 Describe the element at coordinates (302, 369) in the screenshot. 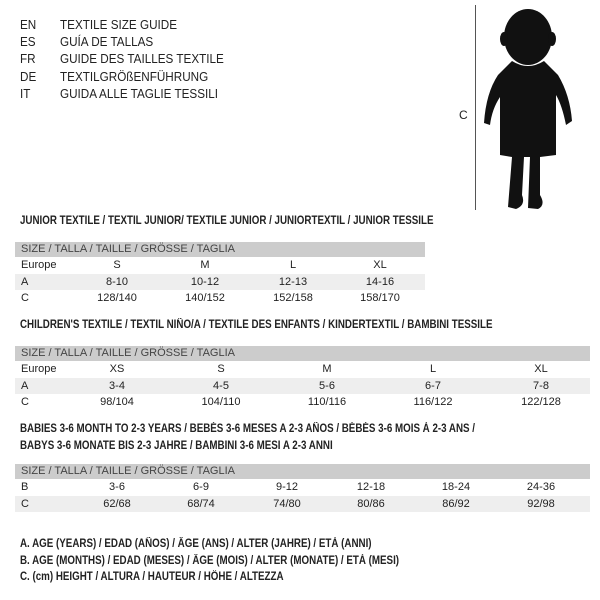

I see `table-row: Europe XS S M L XL` at that location.